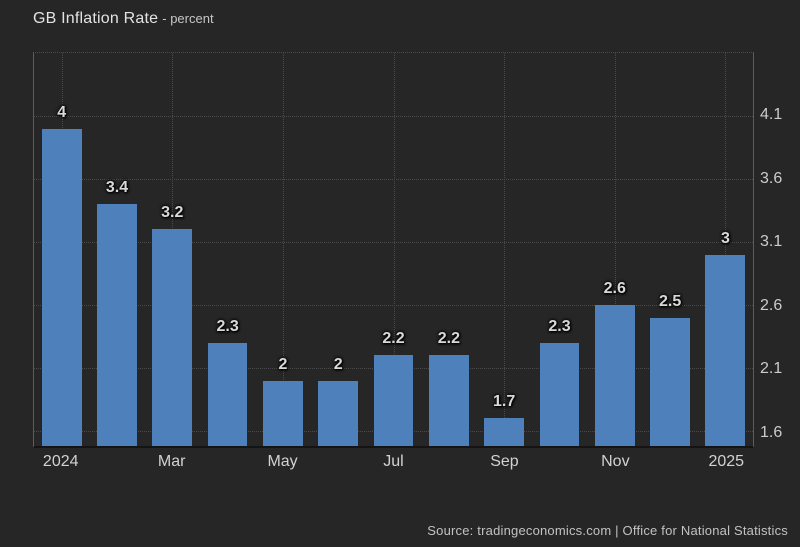 The width and height of the screenshot is (800, 547). What do you see at coordinates (504, 461) in the screenshot?
I see `x-axis-tick-label: Sep` at bounding box center [504, 461].